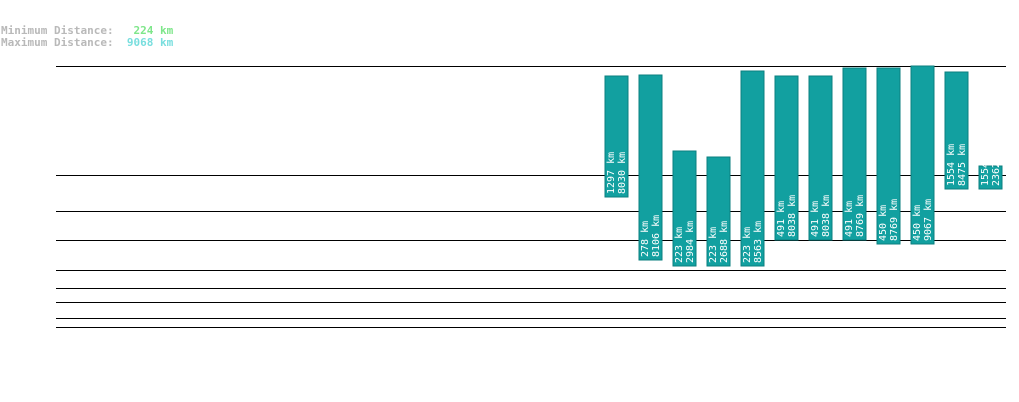 The width and height of the screenshot is (1019, 402). What do you see at coordinates (917, 223) in the screenshot?
I see `bar-low-label-9: 450 km` at bounding box center [917, 223].